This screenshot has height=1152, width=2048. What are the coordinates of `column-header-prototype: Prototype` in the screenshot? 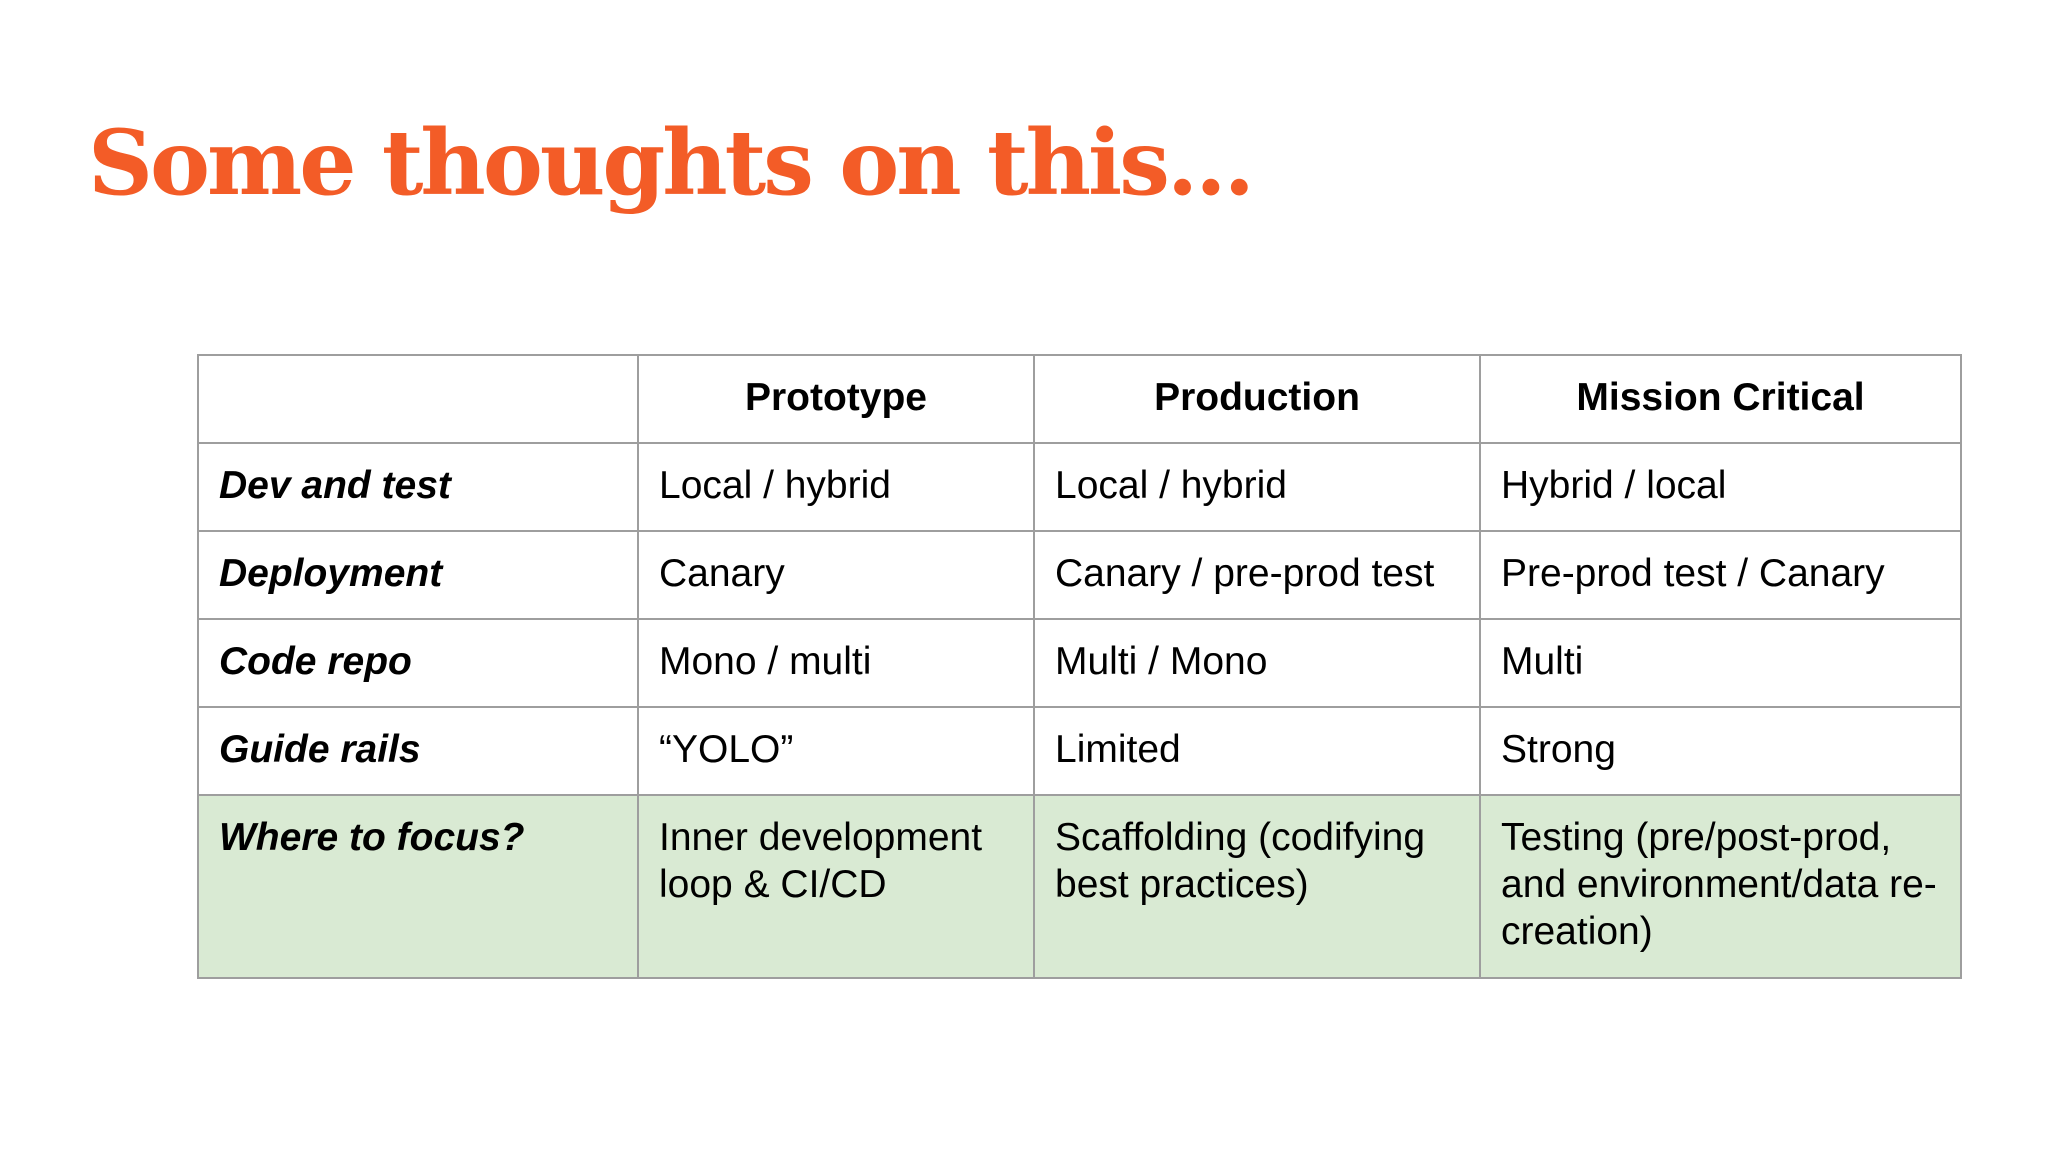 It's located at (836, 399).